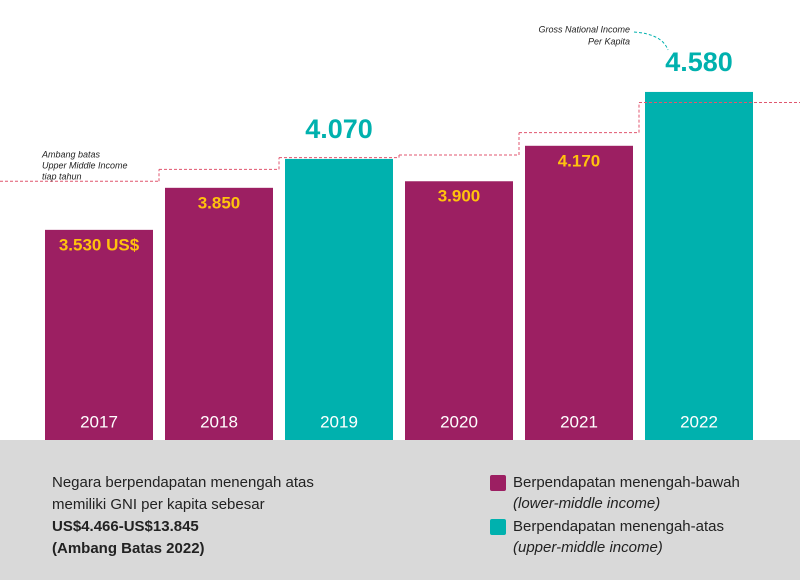 The height and width of the screenshot is (580, 800). I want to click on threshold-label: tiap tahun, so click(62, 177).